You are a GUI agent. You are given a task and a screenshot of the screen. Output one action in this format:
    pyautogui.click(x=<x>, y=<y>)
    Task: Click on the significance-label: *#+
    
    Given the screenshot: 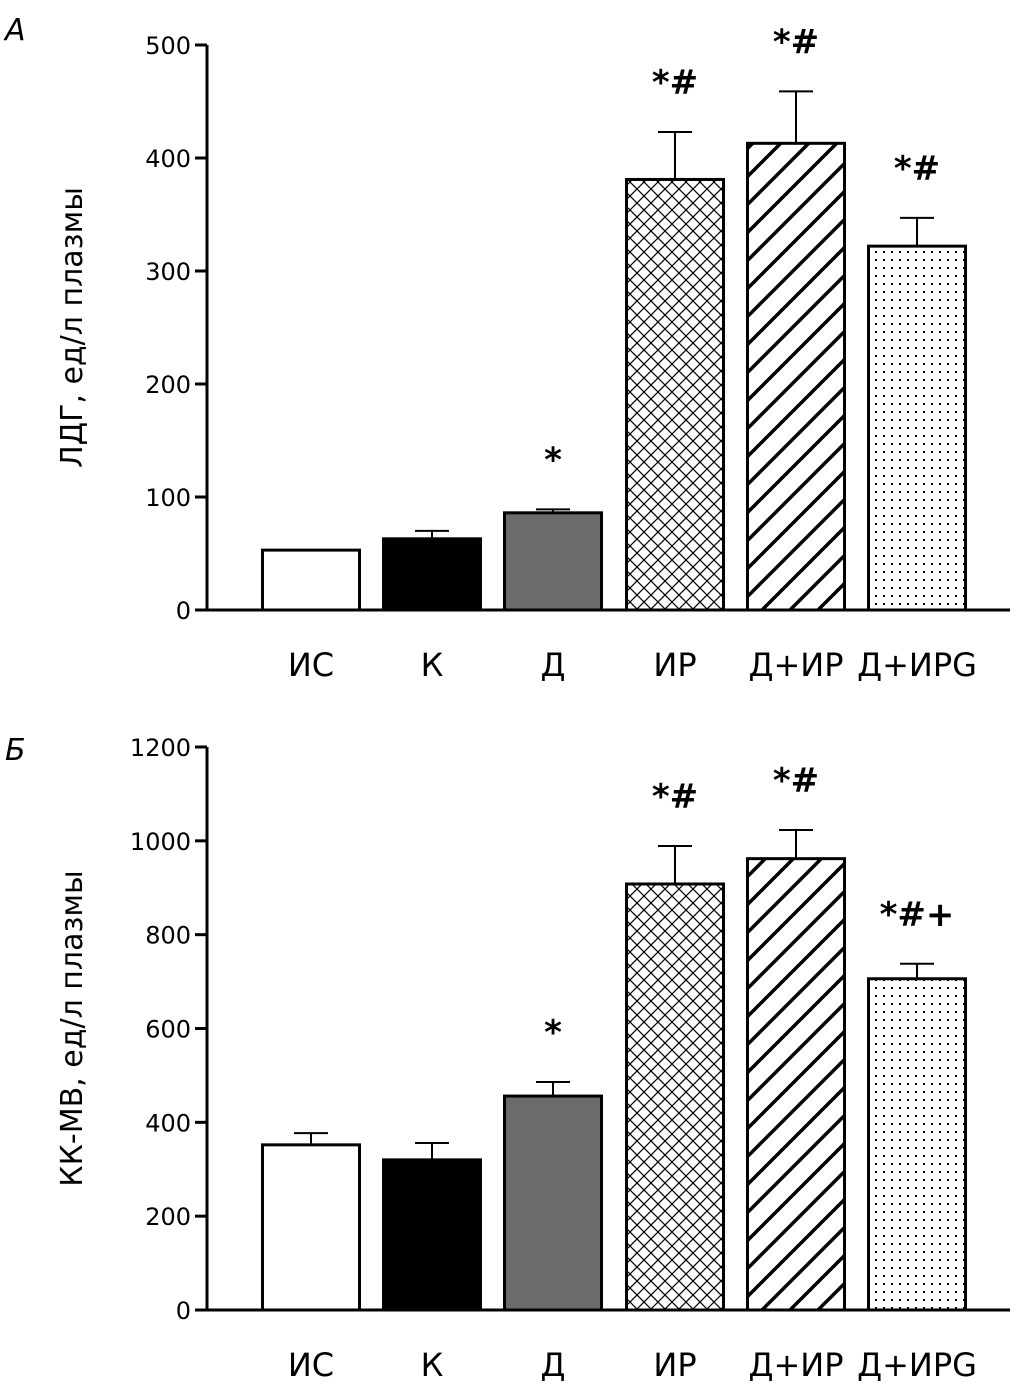 What is the action you would take?
    pyautogui.click(x=917, y=915)
    